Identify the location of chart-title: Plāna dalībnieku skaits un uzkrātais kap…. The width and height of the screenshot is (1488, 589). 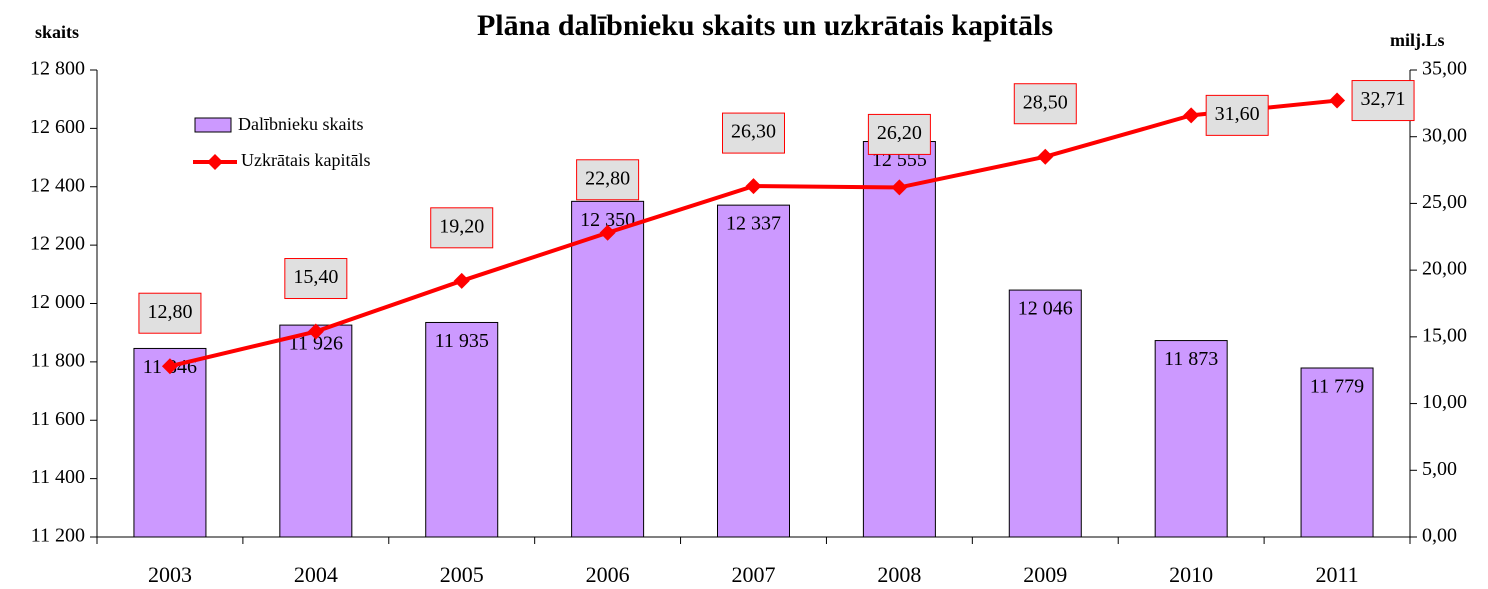
(765, 25).